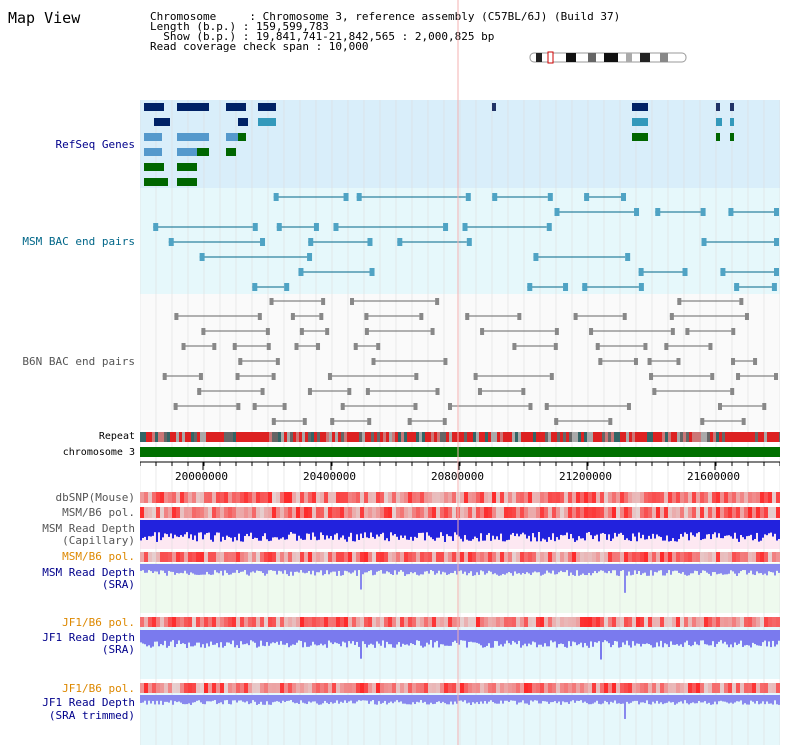 This screenshot has width=800, height=745. Describe the element at coordinates (460, 437) in the screenshot. I see `repeat-track` at that location.